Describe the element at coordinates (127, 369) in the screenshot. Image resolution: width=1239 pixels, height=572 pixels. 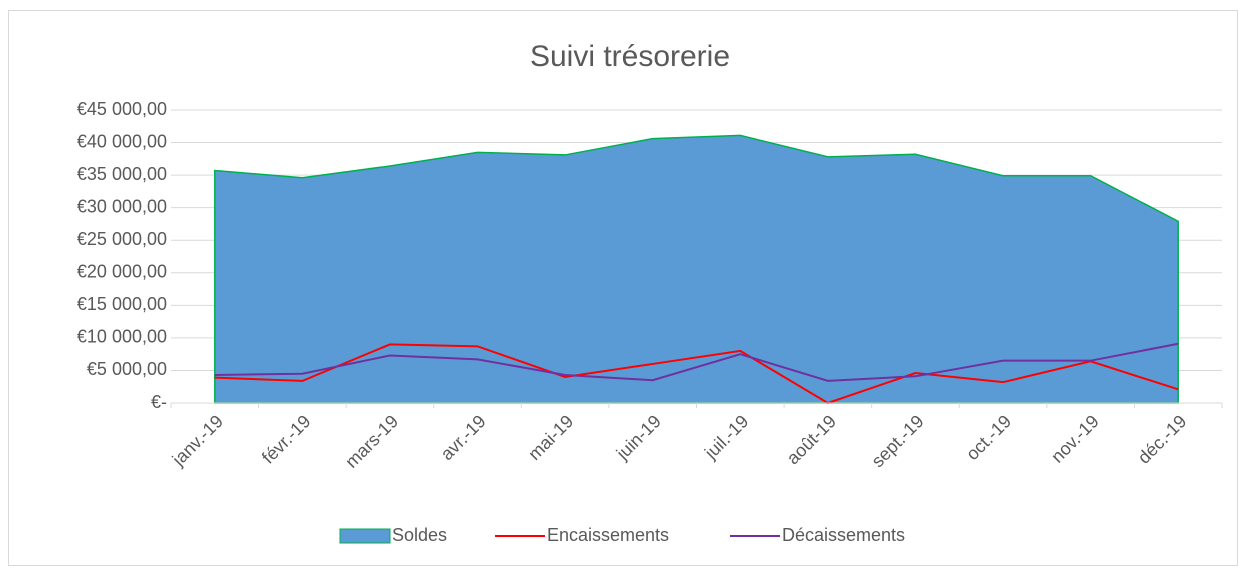
I see `y-tick-label: €5 000,00` at that location.